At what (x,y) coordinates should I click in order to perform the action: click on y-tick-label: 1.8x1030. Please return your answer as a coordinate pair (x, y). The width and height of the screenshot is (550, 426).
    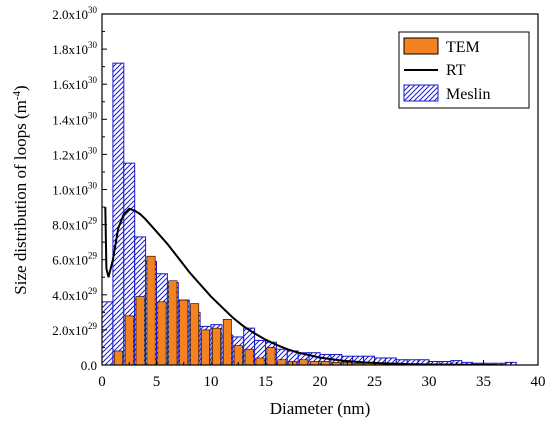
    Looking at the image, I should click on (74, 48).